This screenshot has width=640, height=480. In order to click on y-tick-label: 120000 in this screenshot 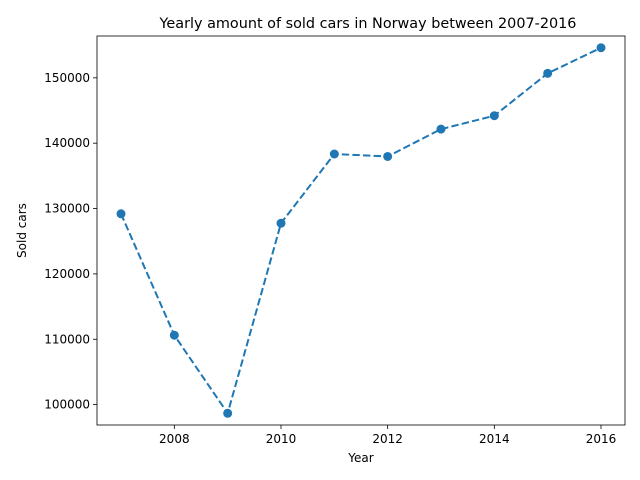, I will do `click(67, 274)`.